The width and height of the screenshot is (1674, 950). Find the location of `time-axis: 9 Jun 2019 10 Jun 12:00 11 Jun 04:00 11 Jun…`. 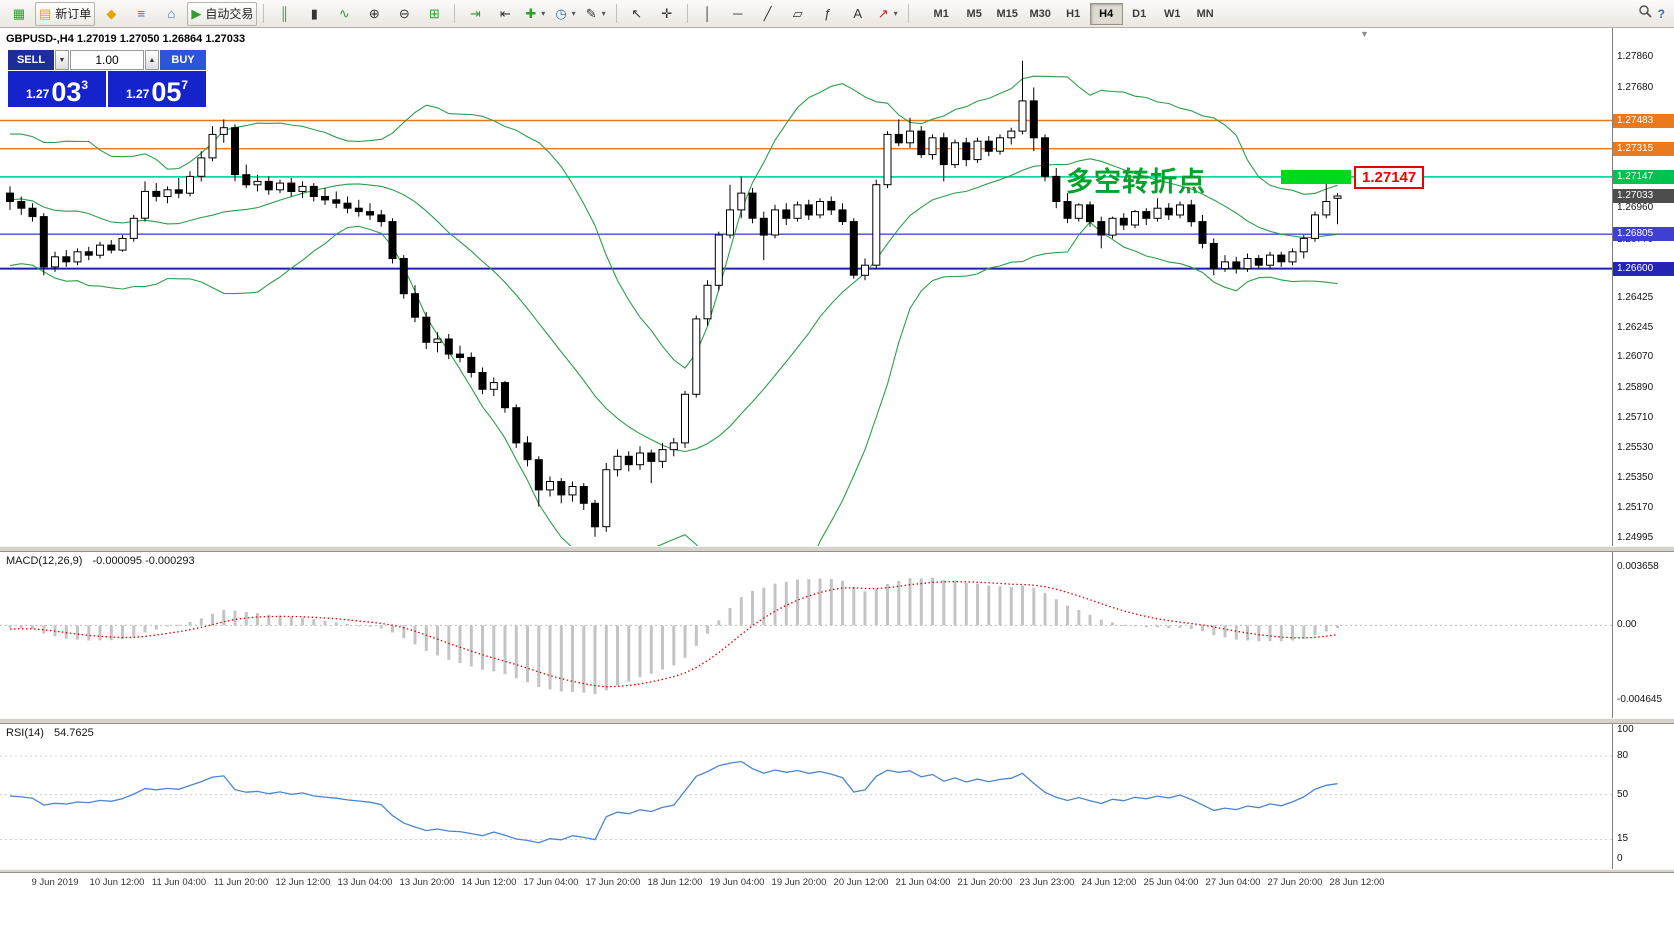

time-axis: 9 Jun 2019 10 Jun 12:00 11 Jun 04:00 11 Jun… is located at coordinates (837, 885).